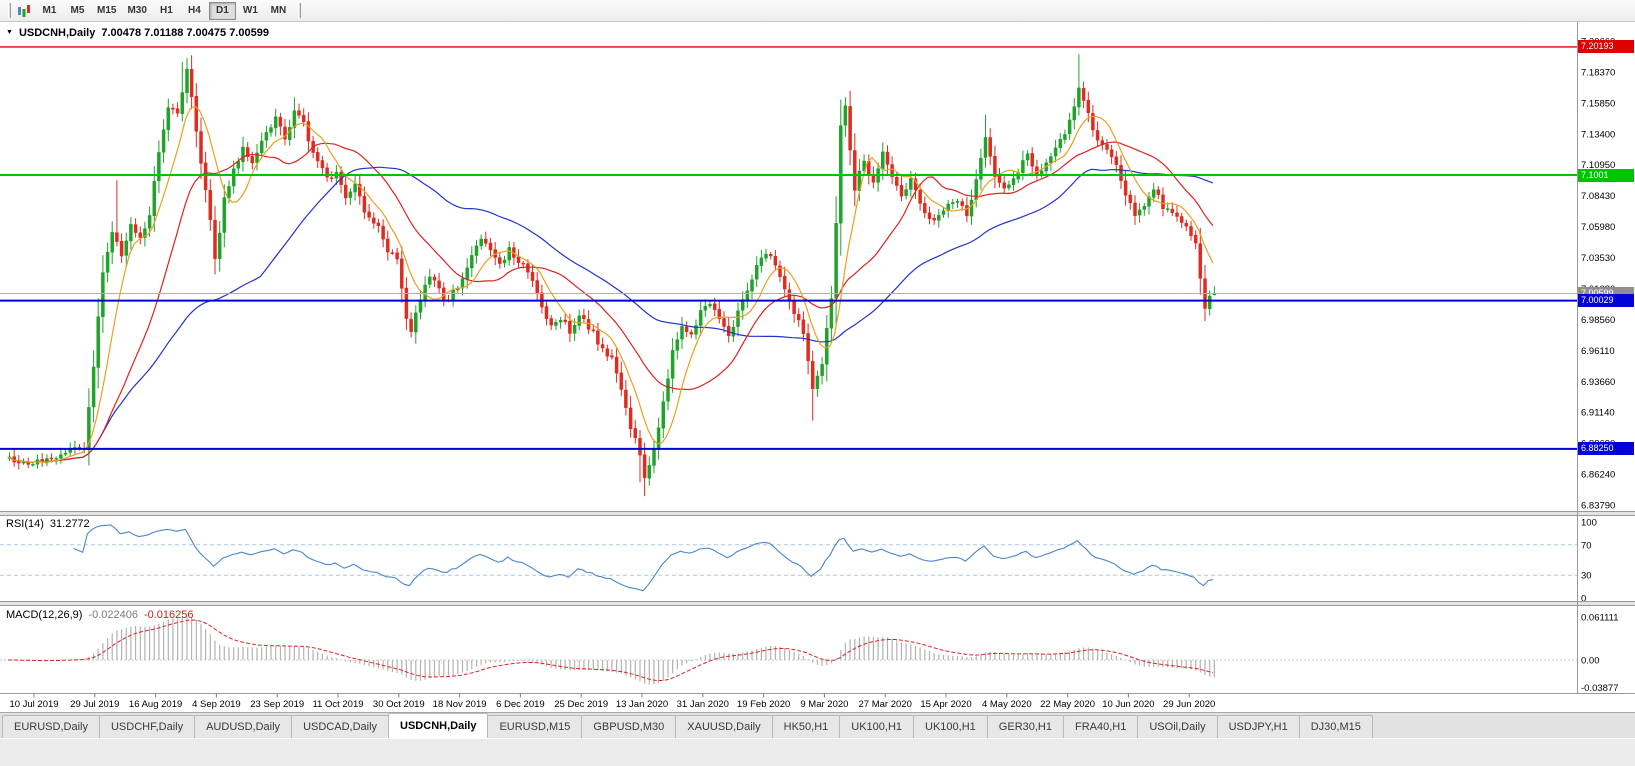 The image size is (1635, 766). I want to click on chart-ohlc-readout: 7.00478 7.01188 7.00475 7.00599, so click(185, 33).